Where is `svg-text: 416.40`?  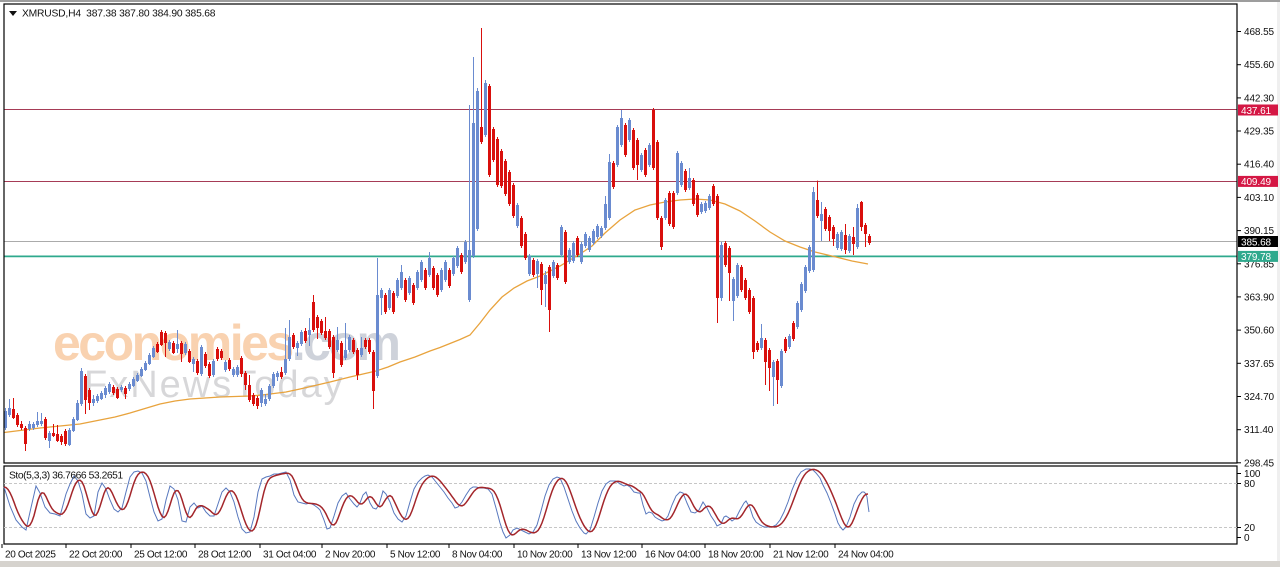
svg-text: 416.40 is located at coordinates (1259, 165).